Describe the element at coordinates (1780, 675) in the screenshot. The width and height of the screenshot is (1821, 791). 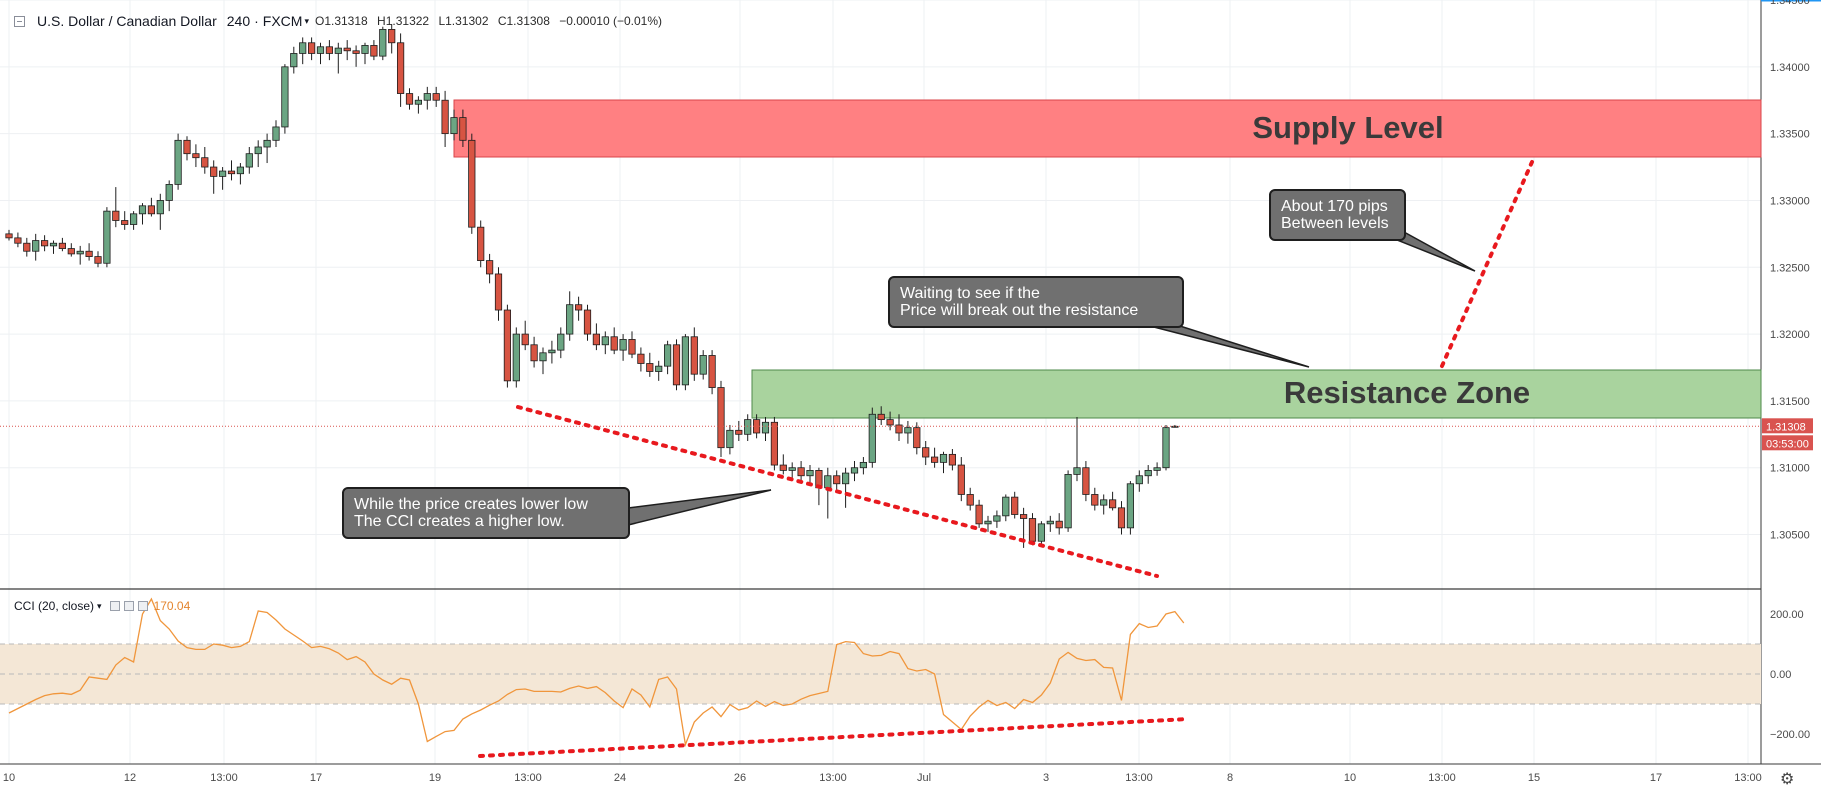
I see `cci-tick-label: 0.00` at that location.